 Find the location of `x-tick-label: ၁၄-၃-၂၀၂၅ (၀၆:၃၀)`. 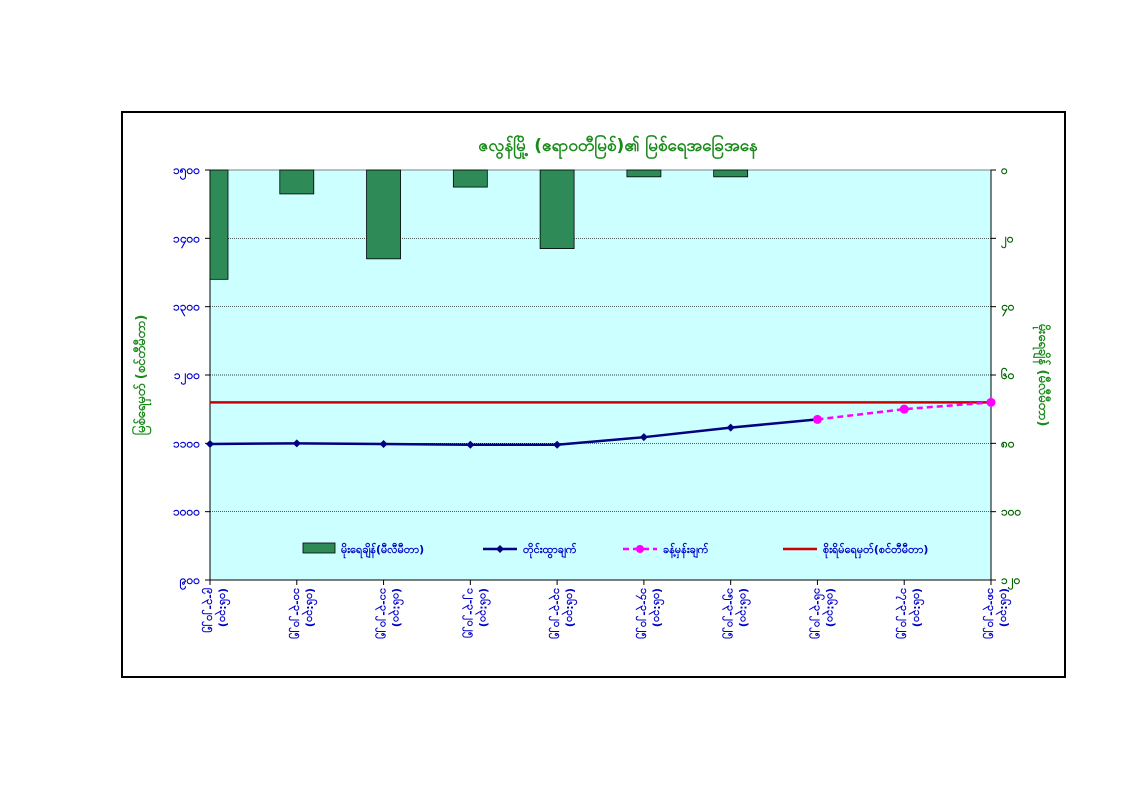

x-tick-label: ၁၄-၃-၂၀၂၅ (၀၆:၃၀) is located at coordinates (649, 614).